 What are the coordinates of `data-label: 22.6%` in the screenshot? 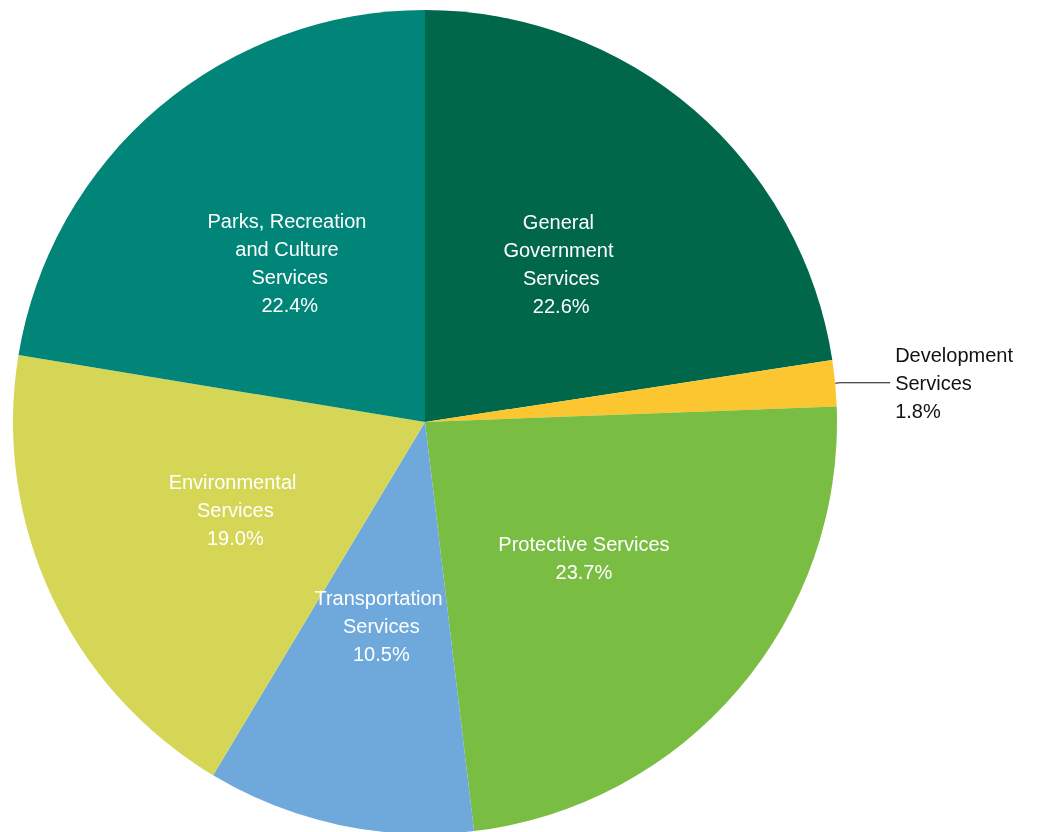 It's located at (561, 305).